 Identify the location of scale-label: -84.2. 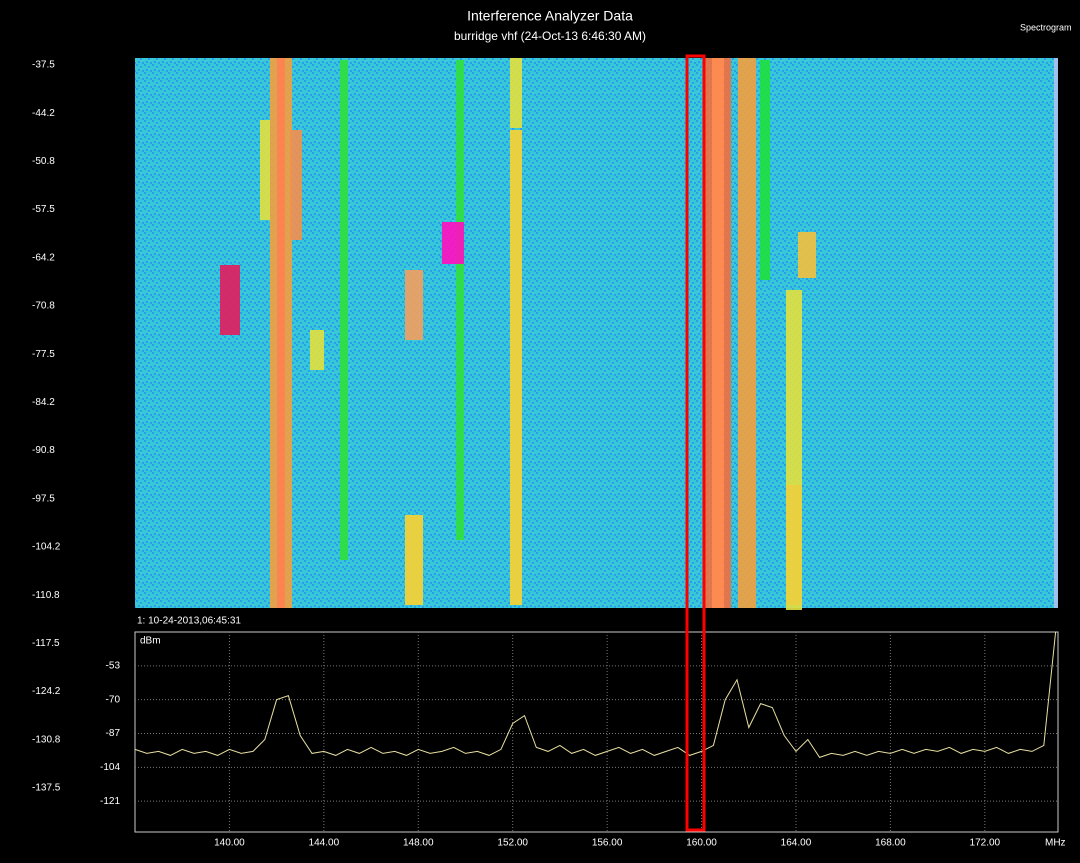
(43, 402).